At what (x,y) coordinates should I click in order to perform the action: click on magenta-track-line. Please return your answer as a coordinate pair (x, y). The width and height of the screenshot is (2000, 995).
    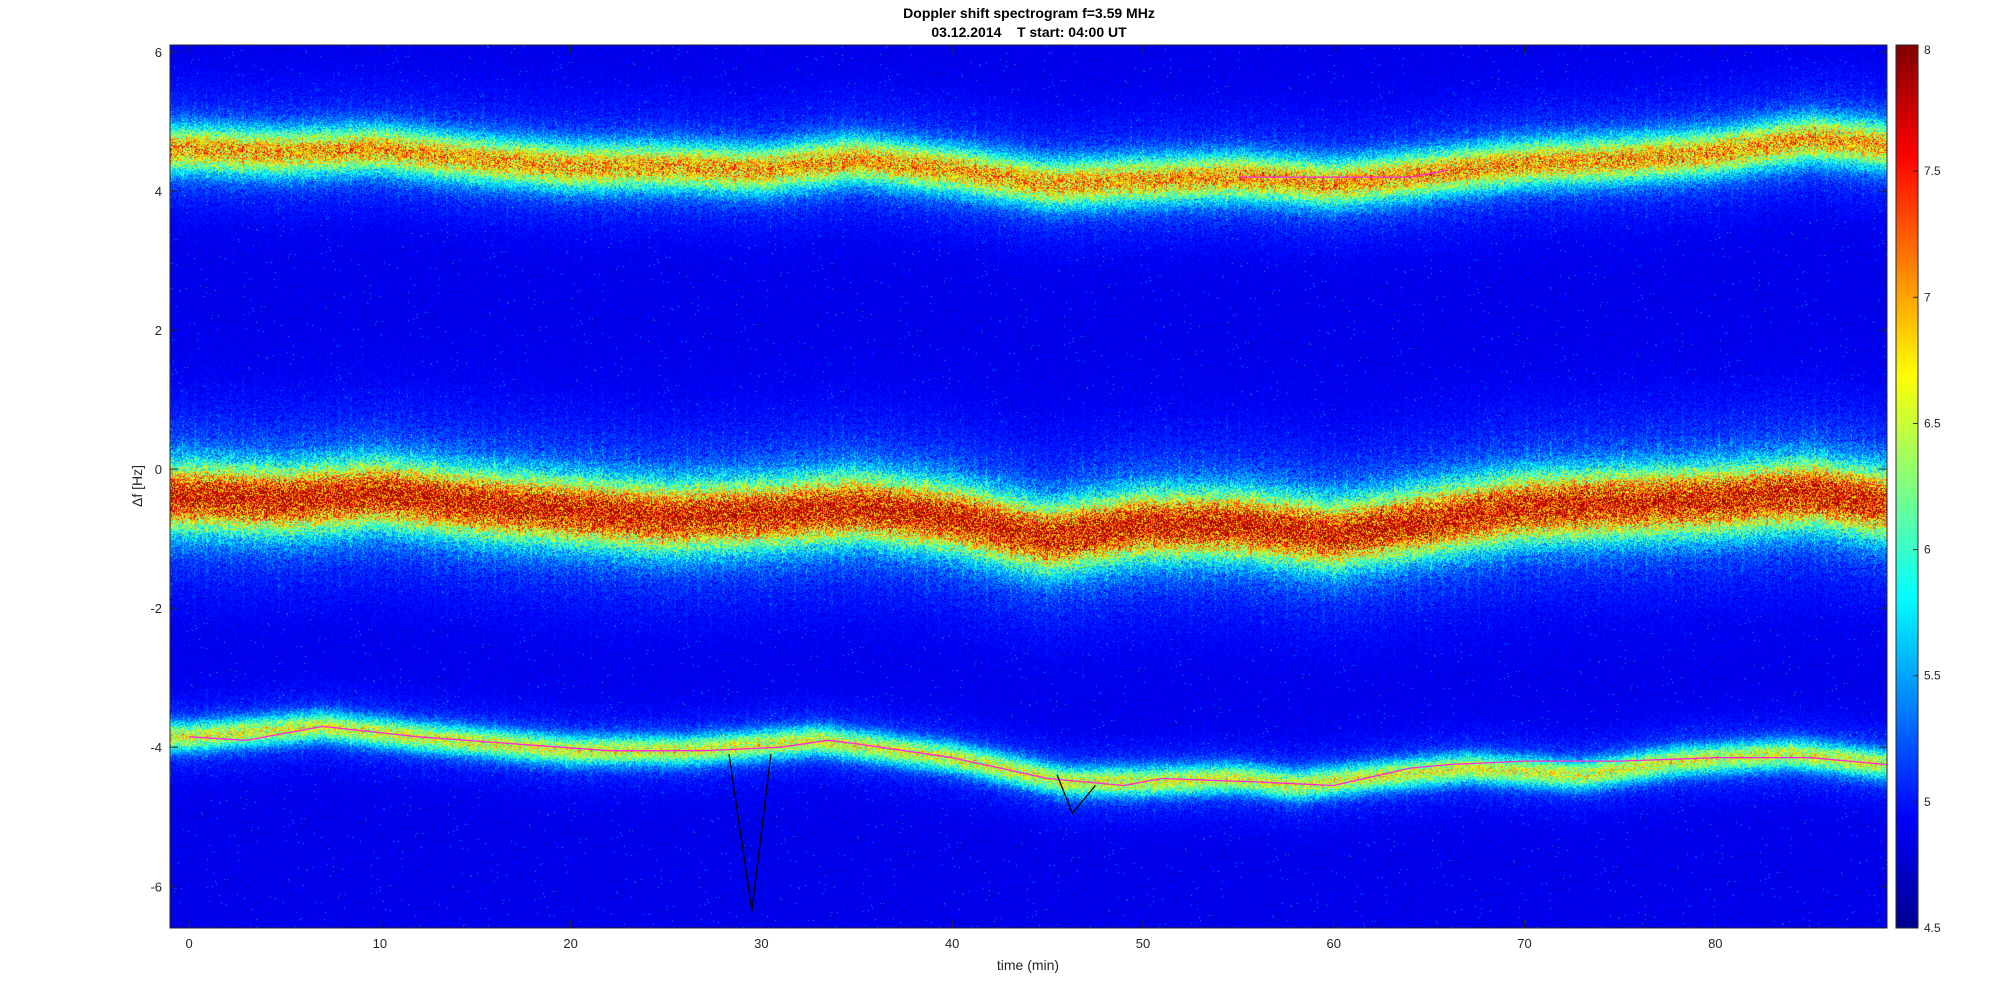
    Looking at the image, I should click on (1038, 756).